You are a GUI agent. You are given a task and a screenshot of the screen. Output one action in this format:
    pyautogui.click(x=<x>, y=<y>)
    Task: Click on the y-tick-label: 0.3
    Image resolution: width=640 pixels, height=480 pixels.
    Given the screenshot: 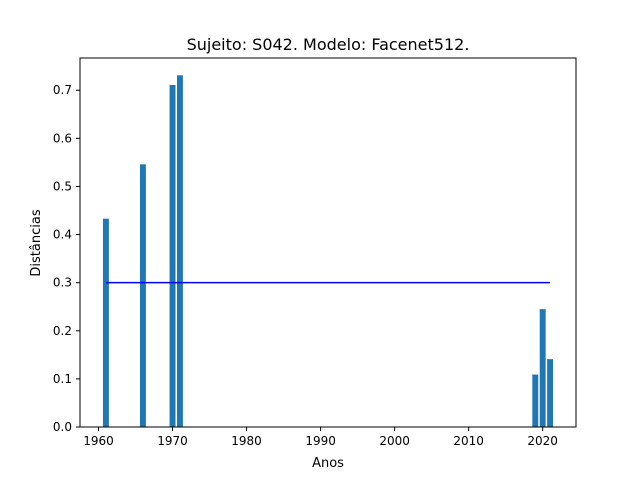 What is the action you would take?
    pyautogui.click(x=62, y=283)
    